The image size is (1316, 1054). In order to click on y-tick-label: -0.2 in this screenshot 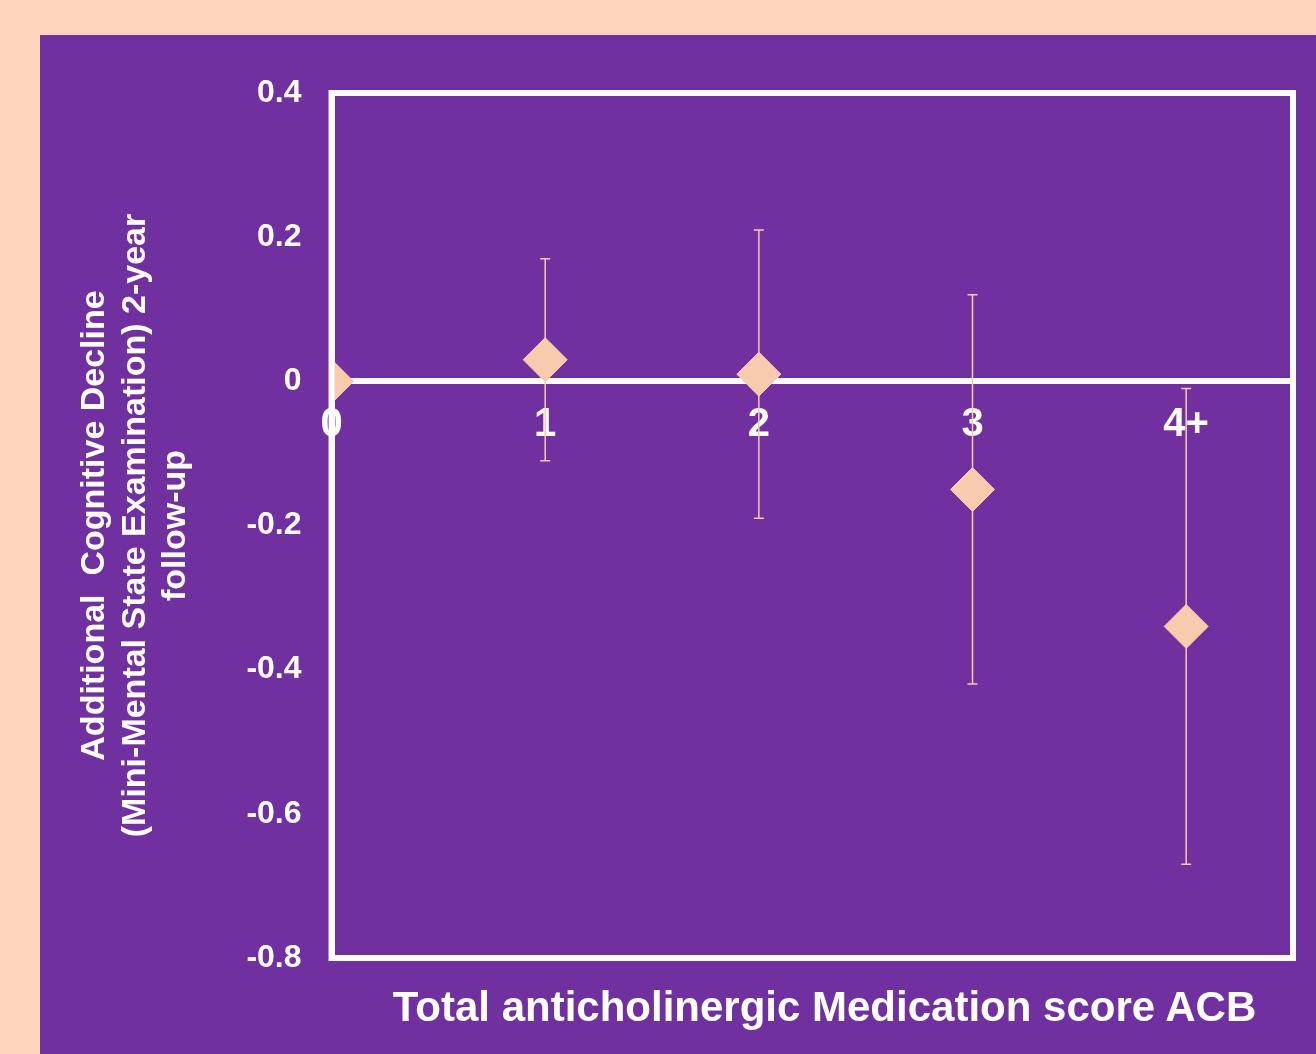, I will do `click(274, 523)`.